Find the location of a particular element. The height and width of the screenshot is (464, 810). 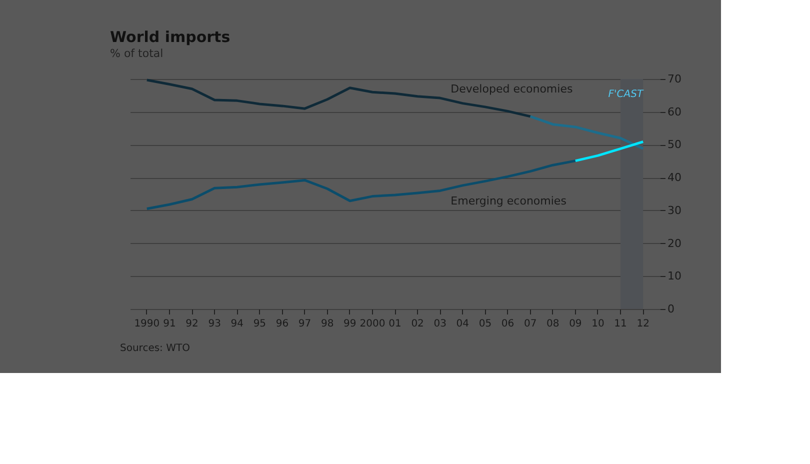

x-tick-label: 11 is located at coordinates (620, 324).